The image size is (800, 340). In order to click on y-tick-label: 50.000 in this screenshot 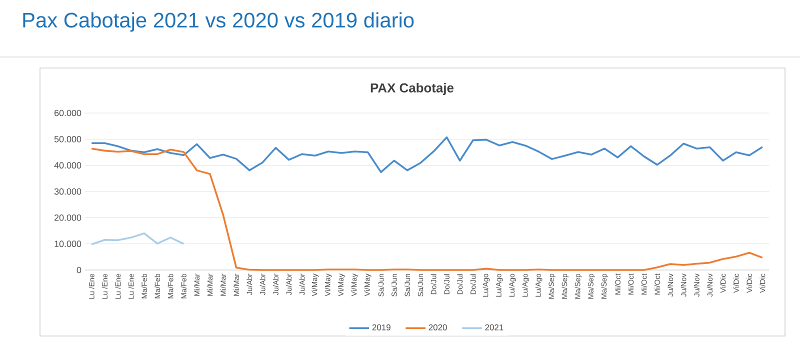, I will do `click(68, 139)`.